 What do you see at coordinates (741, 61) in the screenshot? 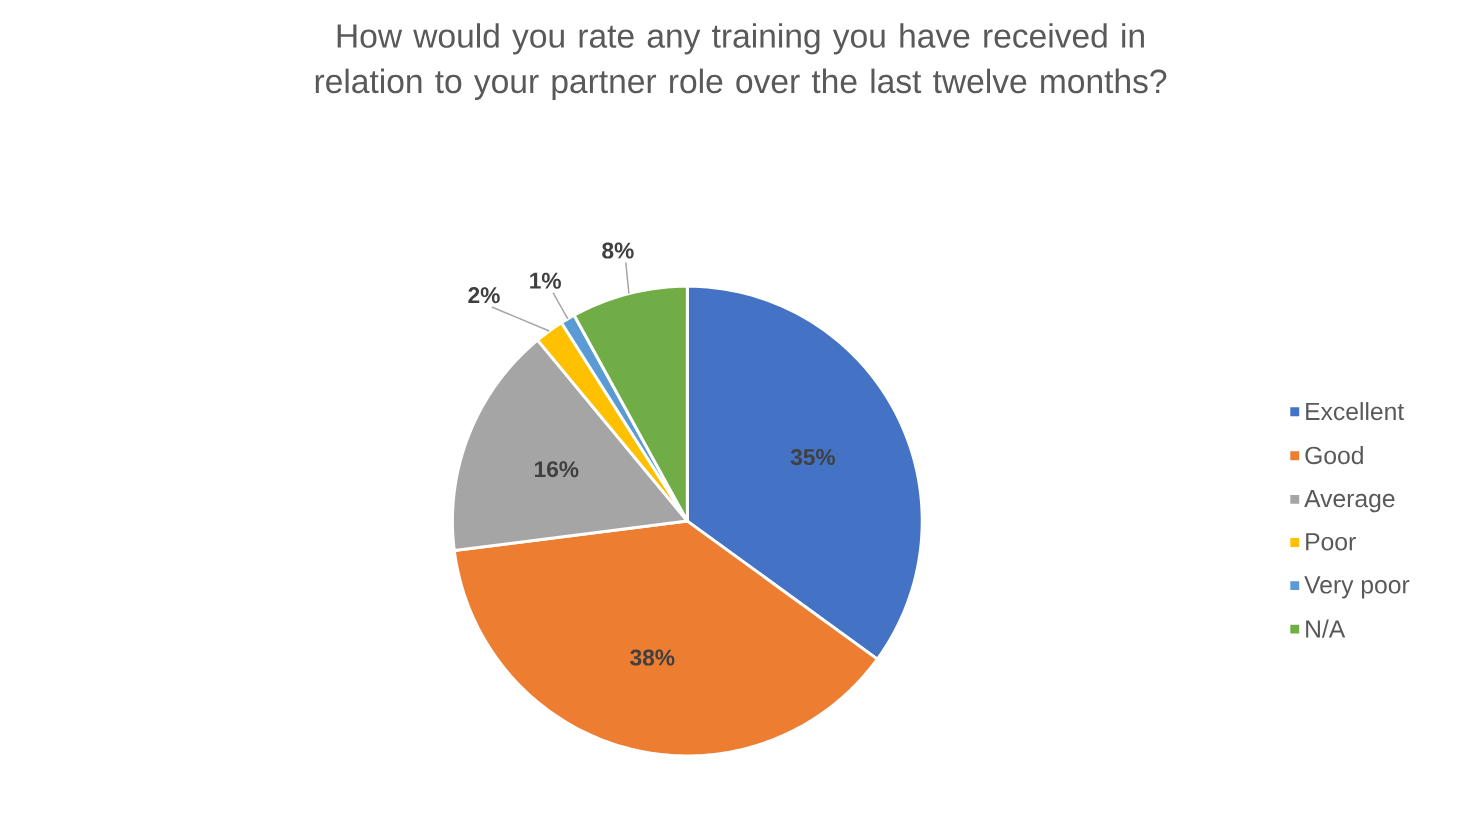
I see `chart-title: How would you rate any training you have received in relation to your partner role over the last twelve months?` at bounding box center [741, 61].